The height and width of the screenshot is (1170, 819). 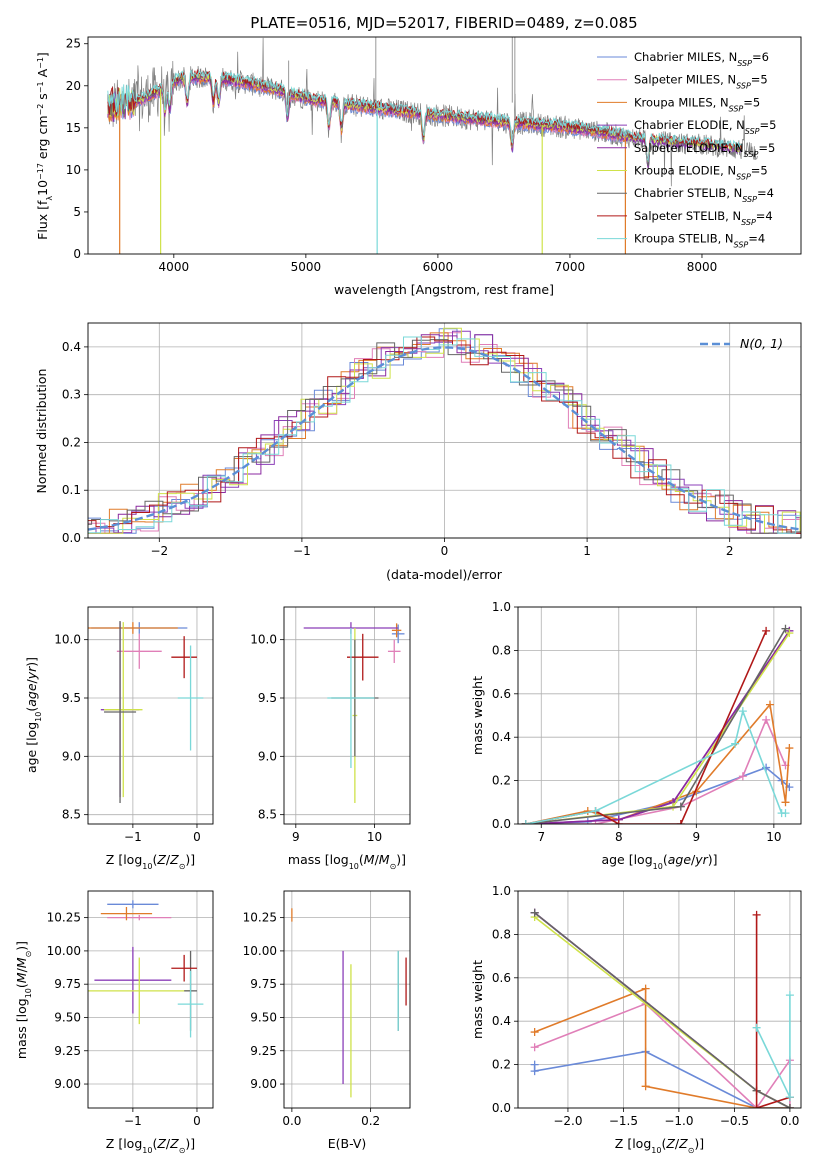 I want to click on x-axis-label: E(B-V), so click(x=347, y=1143).